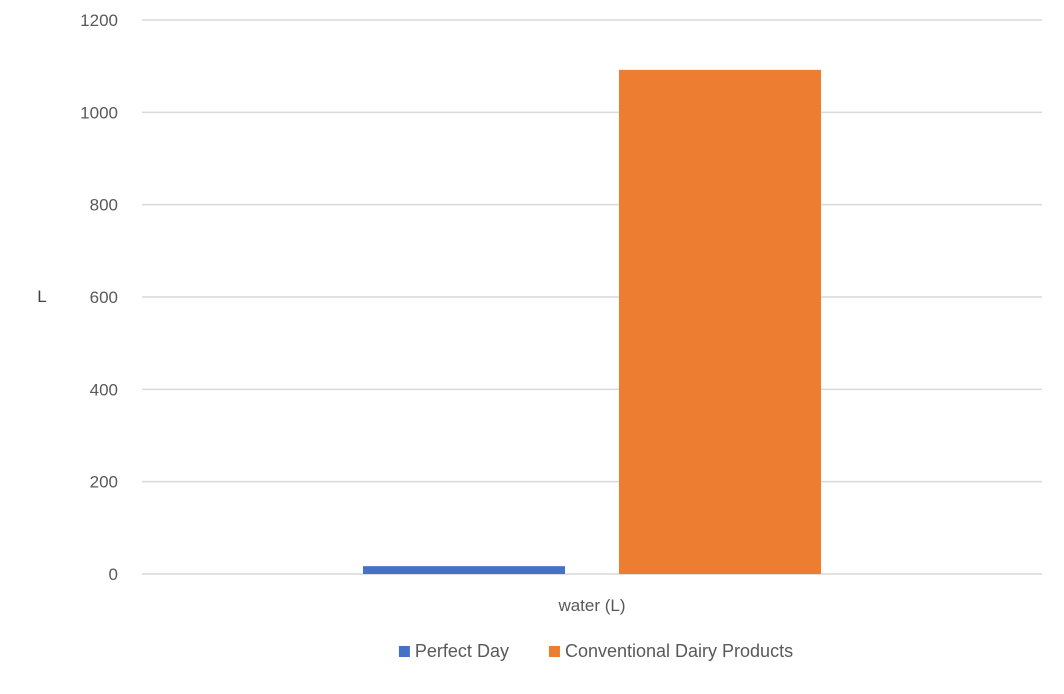  I want to click on y-tick-label: 400, so click(104, 389).